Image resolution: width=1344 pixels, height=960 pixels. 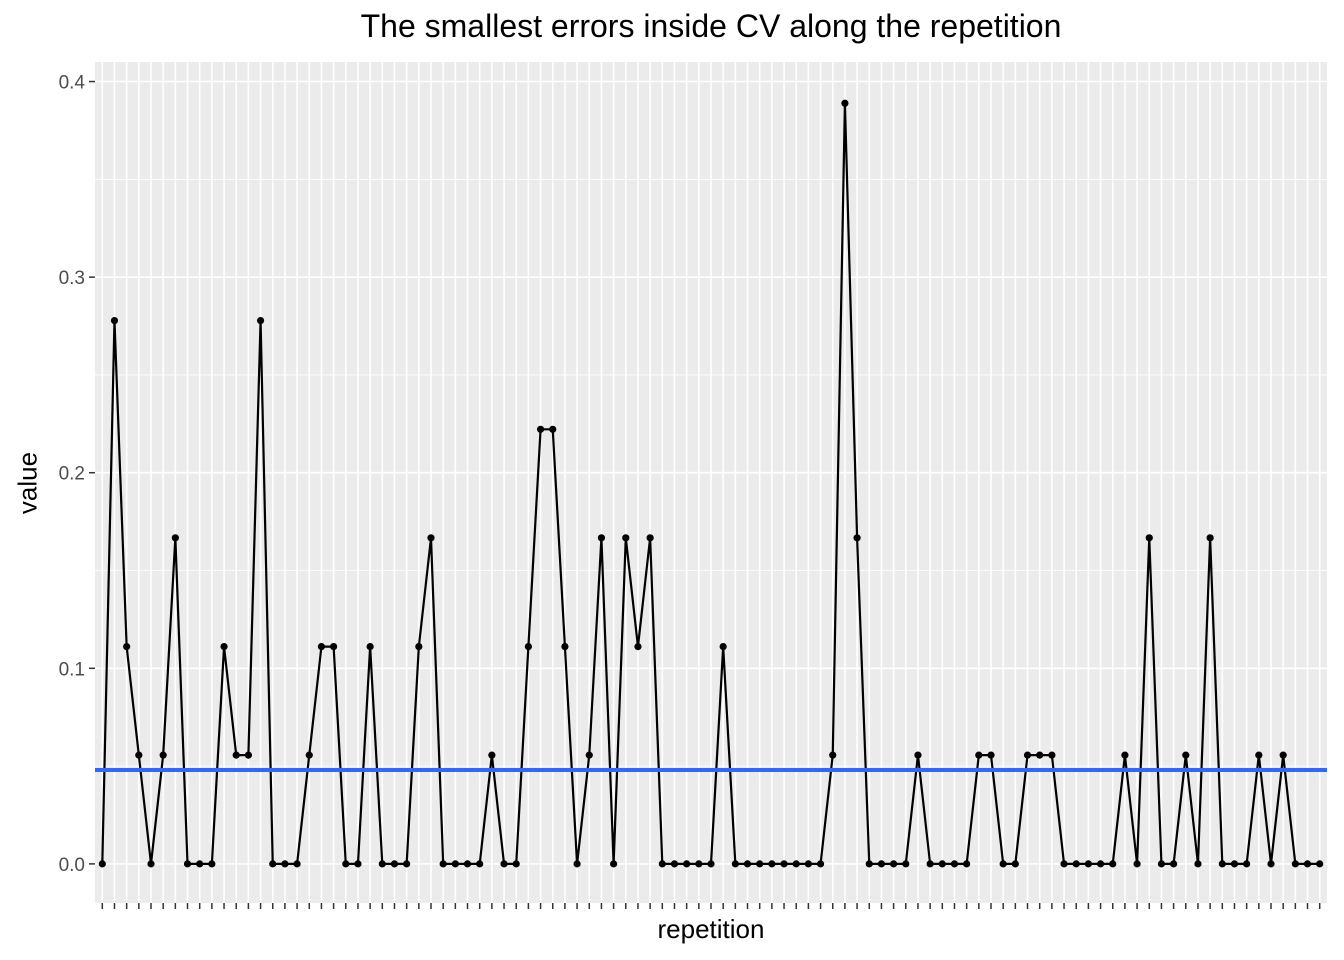 I want to click on y-tick-label: 0.3, so click(x=72, y=278).